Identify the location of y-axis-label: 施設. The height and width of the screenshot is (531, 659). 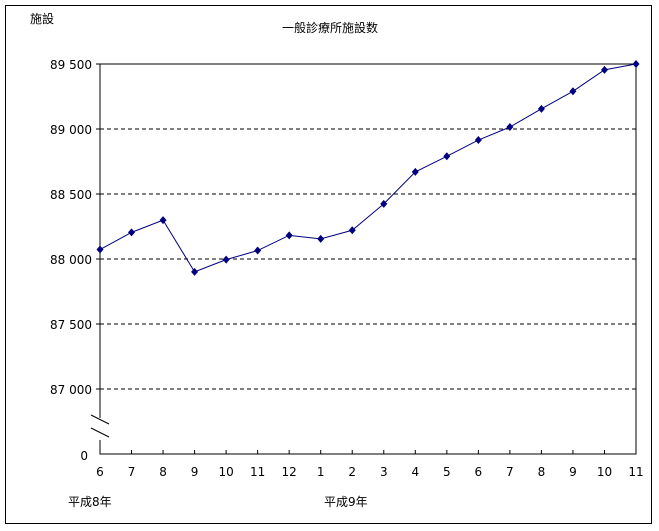
(42, 18).